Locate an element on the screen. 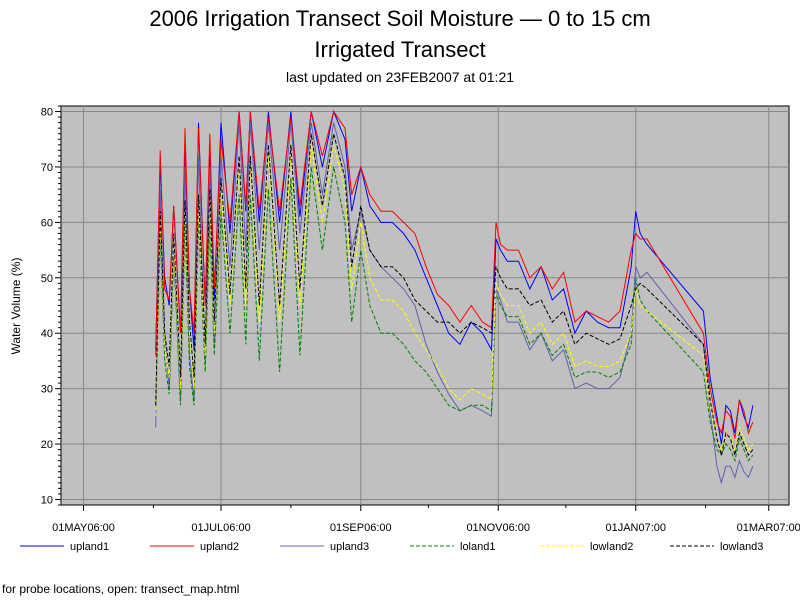 The image size is (800, 600). x-tick-label: 01NOV06:00 is located at coordinates (498, 528).